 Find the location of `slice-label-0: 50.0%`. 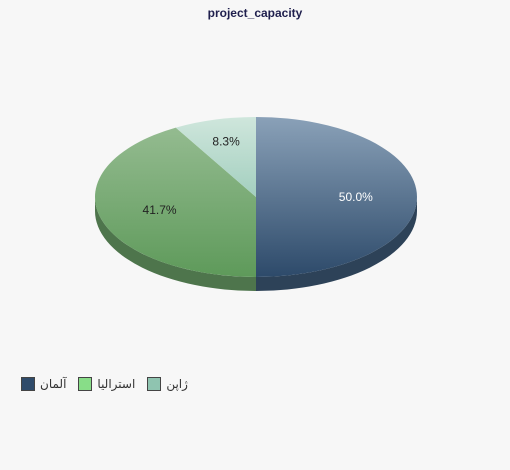

slice-label-0: 50.0% is located at coordinates (356, 197).